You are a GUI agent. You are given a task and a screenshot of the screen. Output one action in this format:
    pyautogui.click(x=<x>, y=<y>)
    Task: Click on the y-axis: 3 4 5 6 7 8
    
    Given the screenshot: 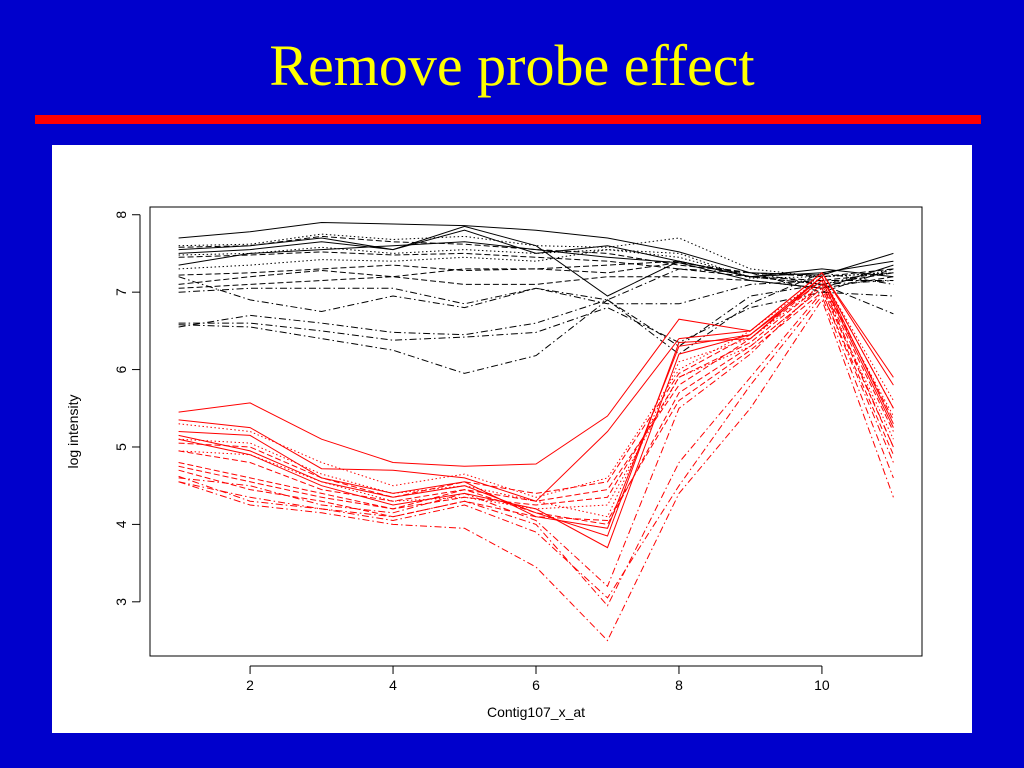 What is the action you would take?
    pyautogui.click(x=127, y=408)
    